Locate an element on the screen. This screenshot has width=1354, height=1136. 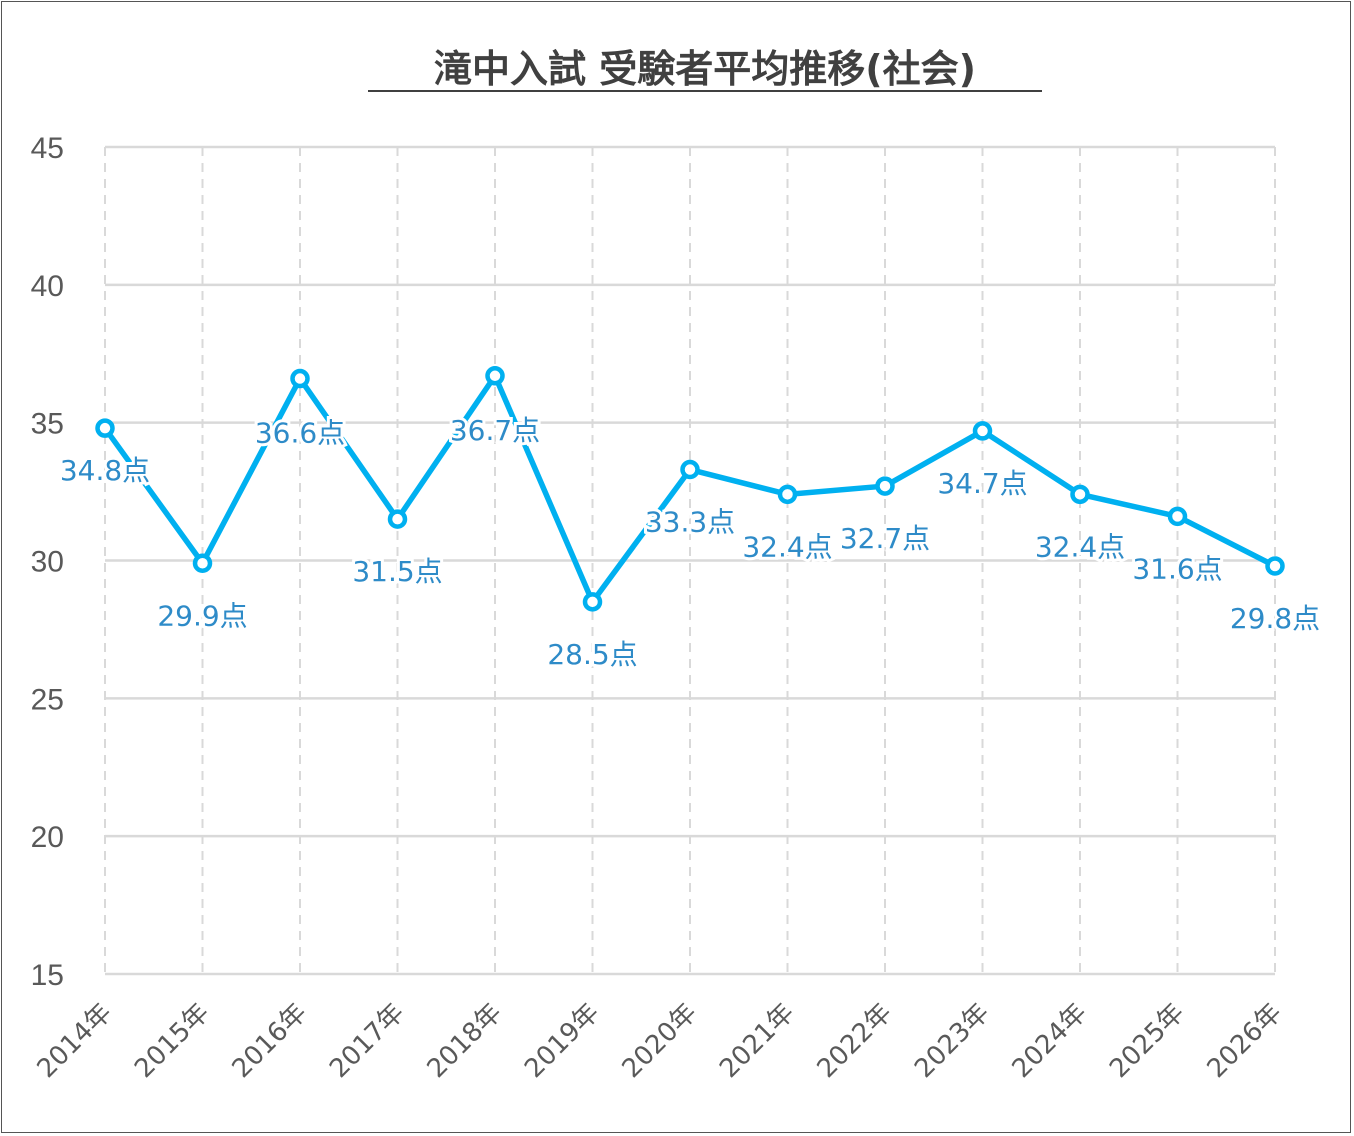
data-label: 36.7点 is located at coordinates (495, 430).